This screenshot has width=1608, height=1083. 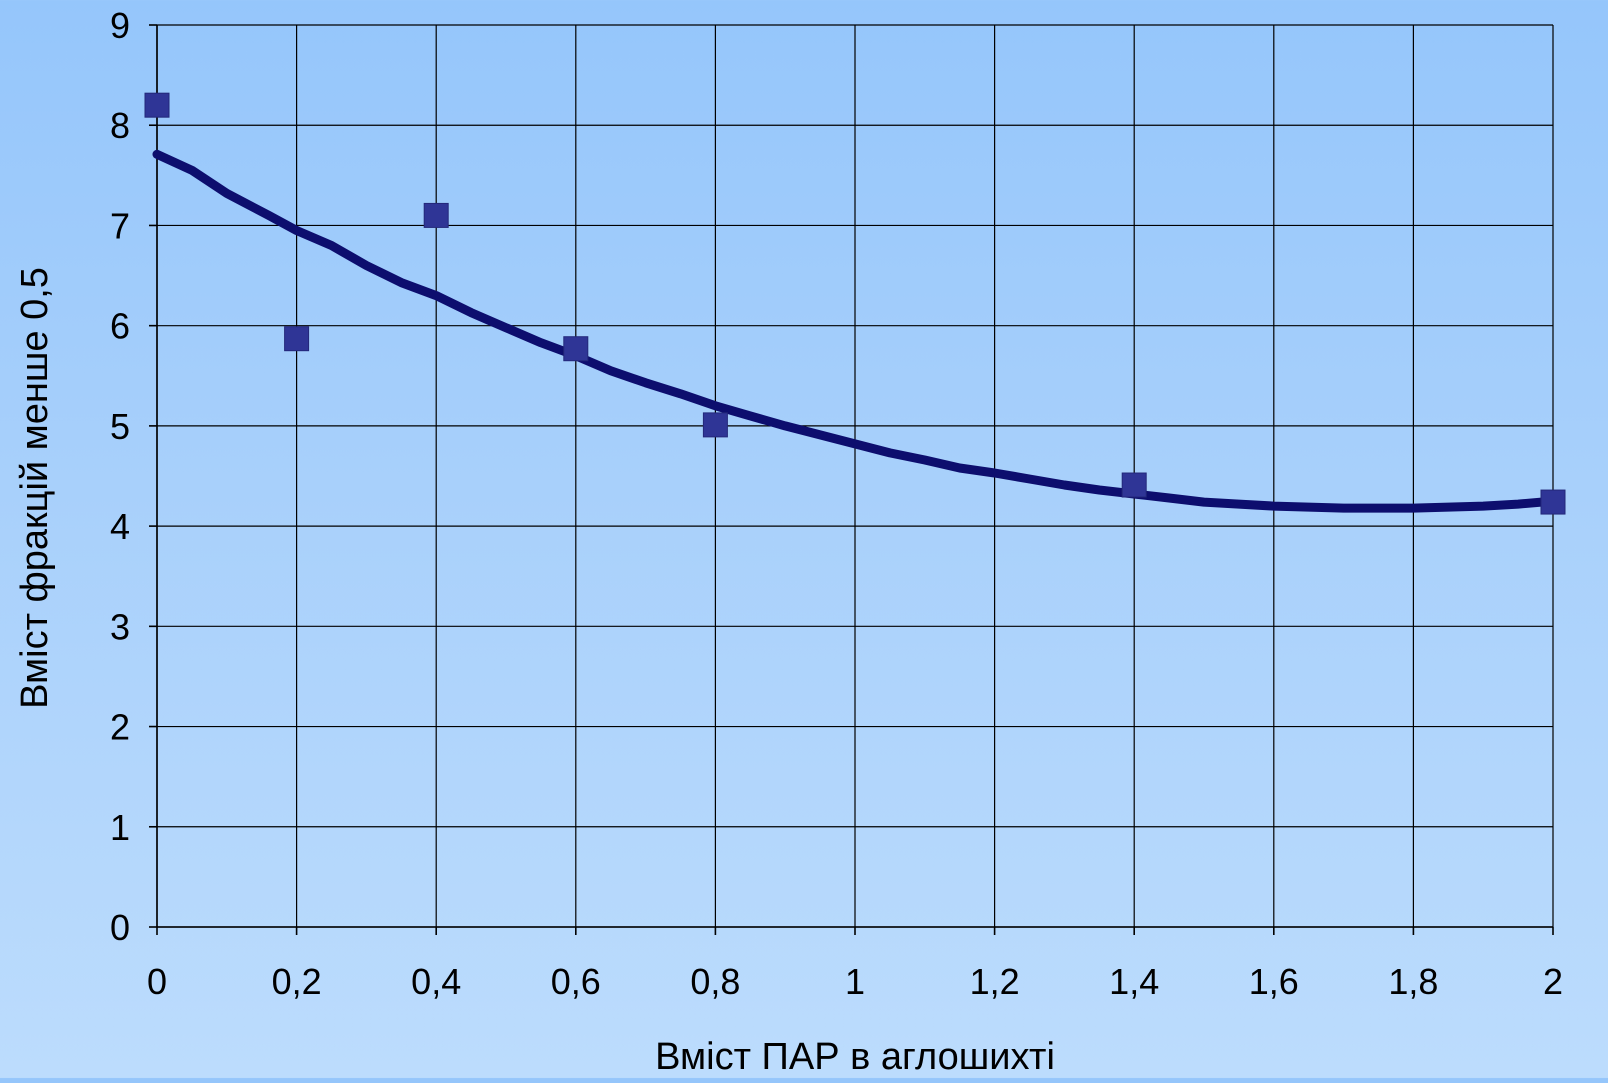 What do you see at coordinates (1274, 981) in the screenshot?
I see `x-tick-label: 1,6` at bounding box center [1274, 981].